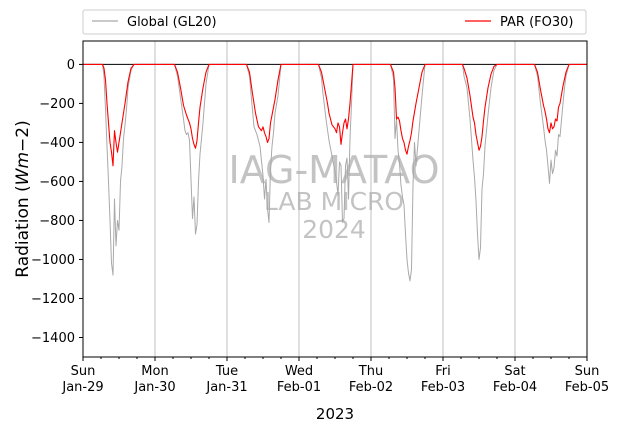 The width and height of the screenshot is (620, 434). I want to click on watermark-line-1: IAG-MATAO, so click(333, 170).